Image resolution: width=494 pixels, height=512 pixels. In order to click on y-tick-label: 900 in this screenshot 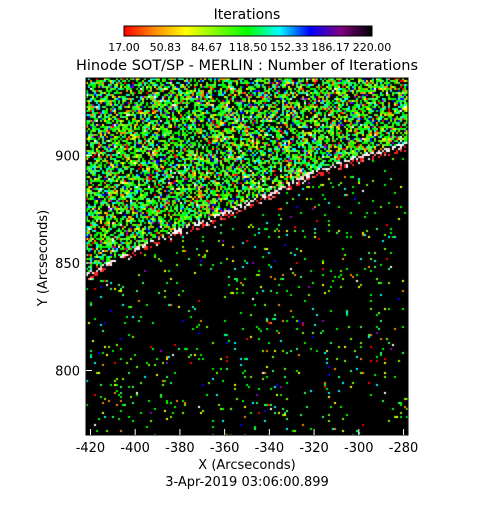, I will do `click(67, 156)`.